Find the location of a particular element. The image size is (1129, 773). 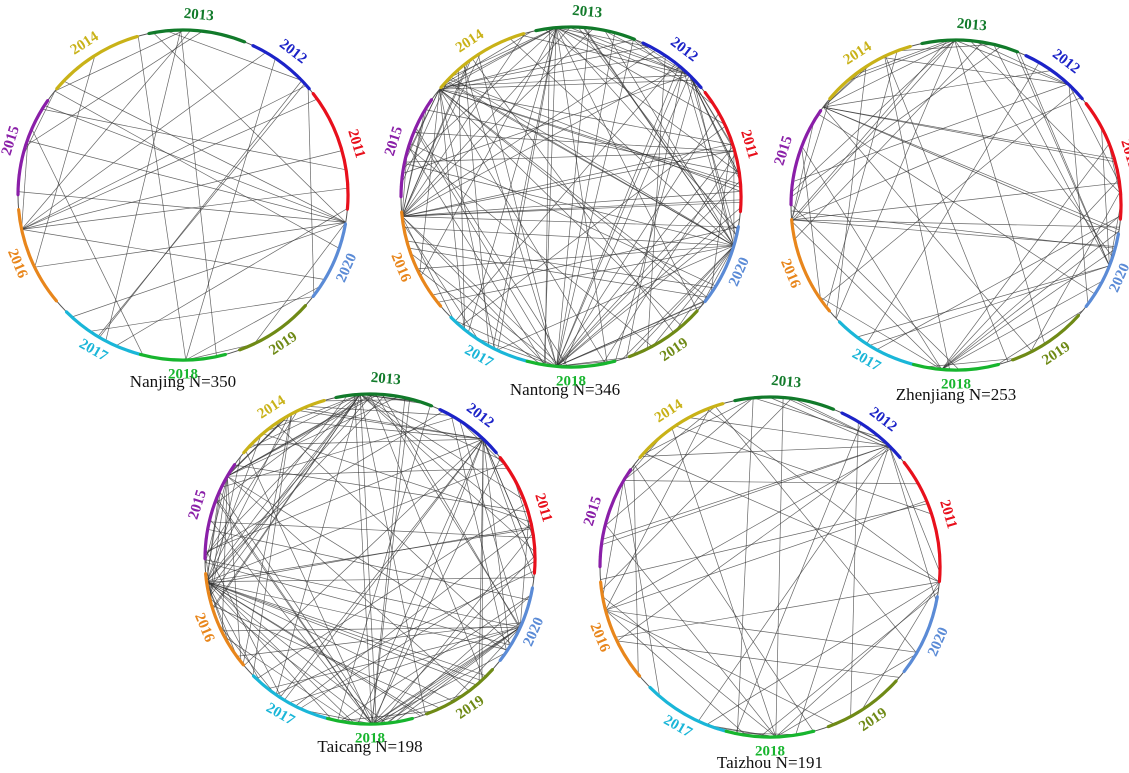

caption-zhenjiang: Zhenjiang N=253 is located at coordinates (956, 394).